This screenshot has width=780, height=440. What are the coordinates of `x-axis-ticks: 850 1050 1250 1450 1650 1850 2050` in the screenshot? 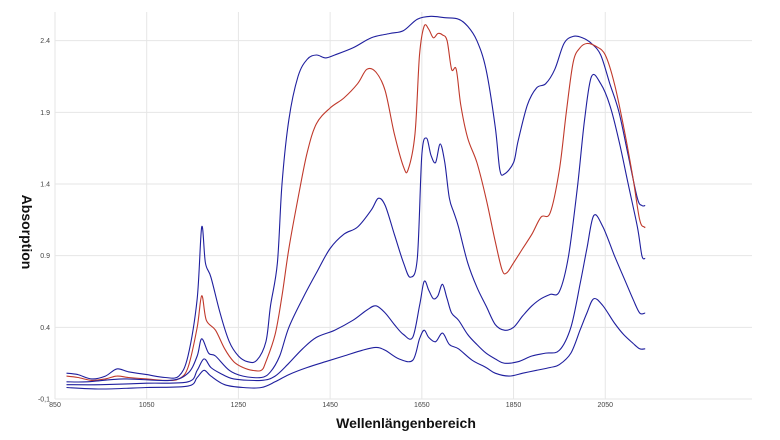 It's located at (331, 405).